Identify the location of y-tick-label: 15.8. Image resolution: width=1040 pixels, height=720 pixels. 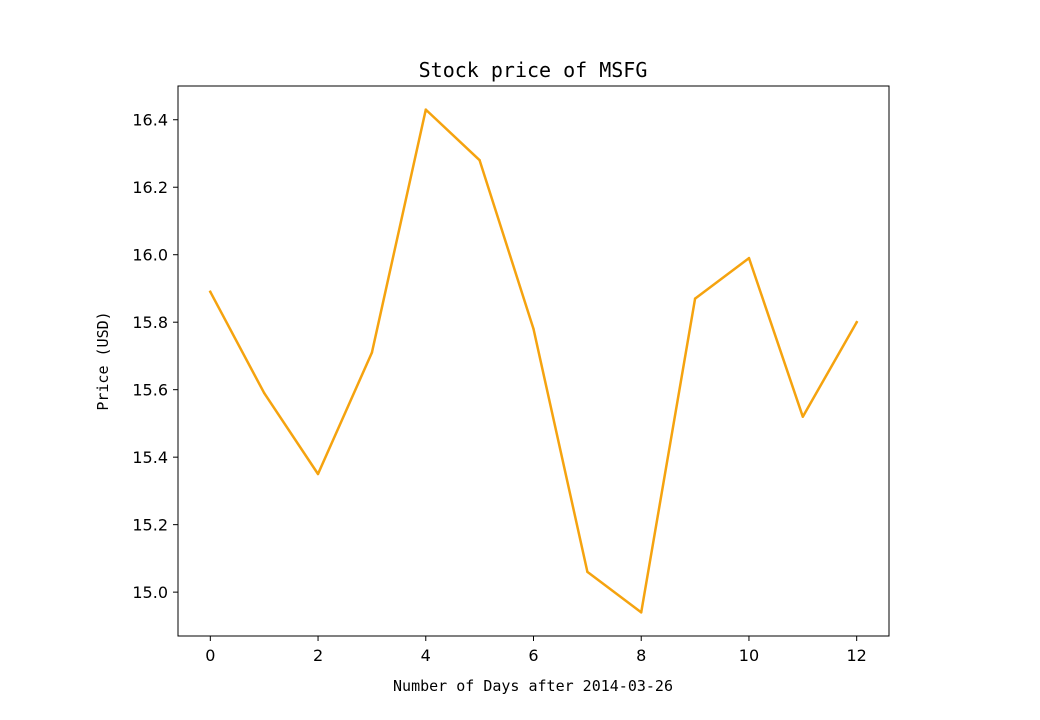
(150, 322).